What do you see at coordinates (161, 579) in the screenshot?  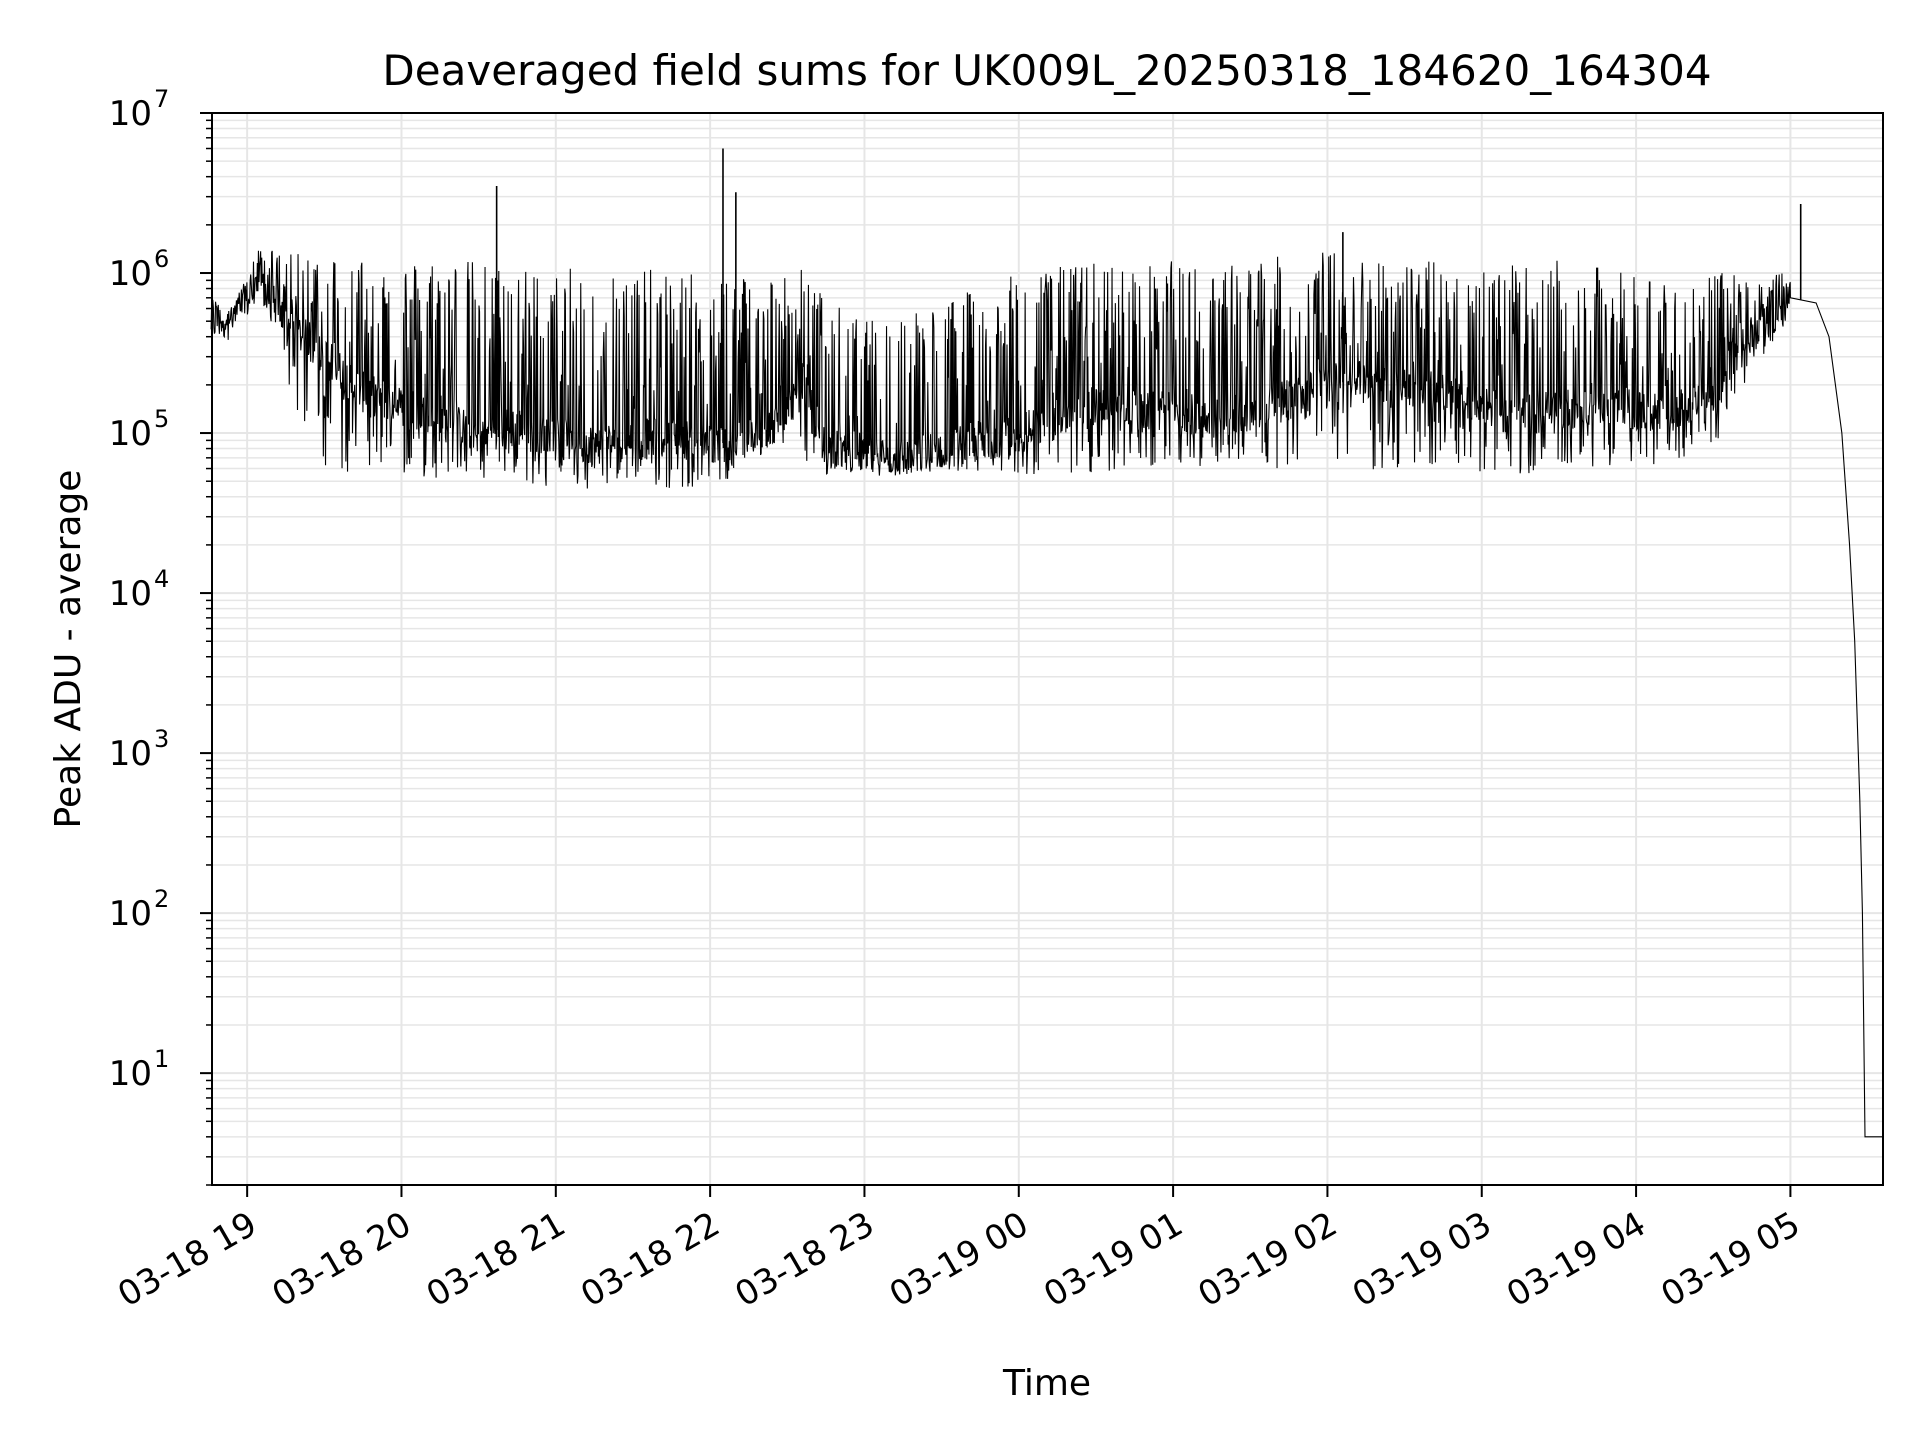 I see `y-tick-exponent: 4` at bounding box center [161, 579].